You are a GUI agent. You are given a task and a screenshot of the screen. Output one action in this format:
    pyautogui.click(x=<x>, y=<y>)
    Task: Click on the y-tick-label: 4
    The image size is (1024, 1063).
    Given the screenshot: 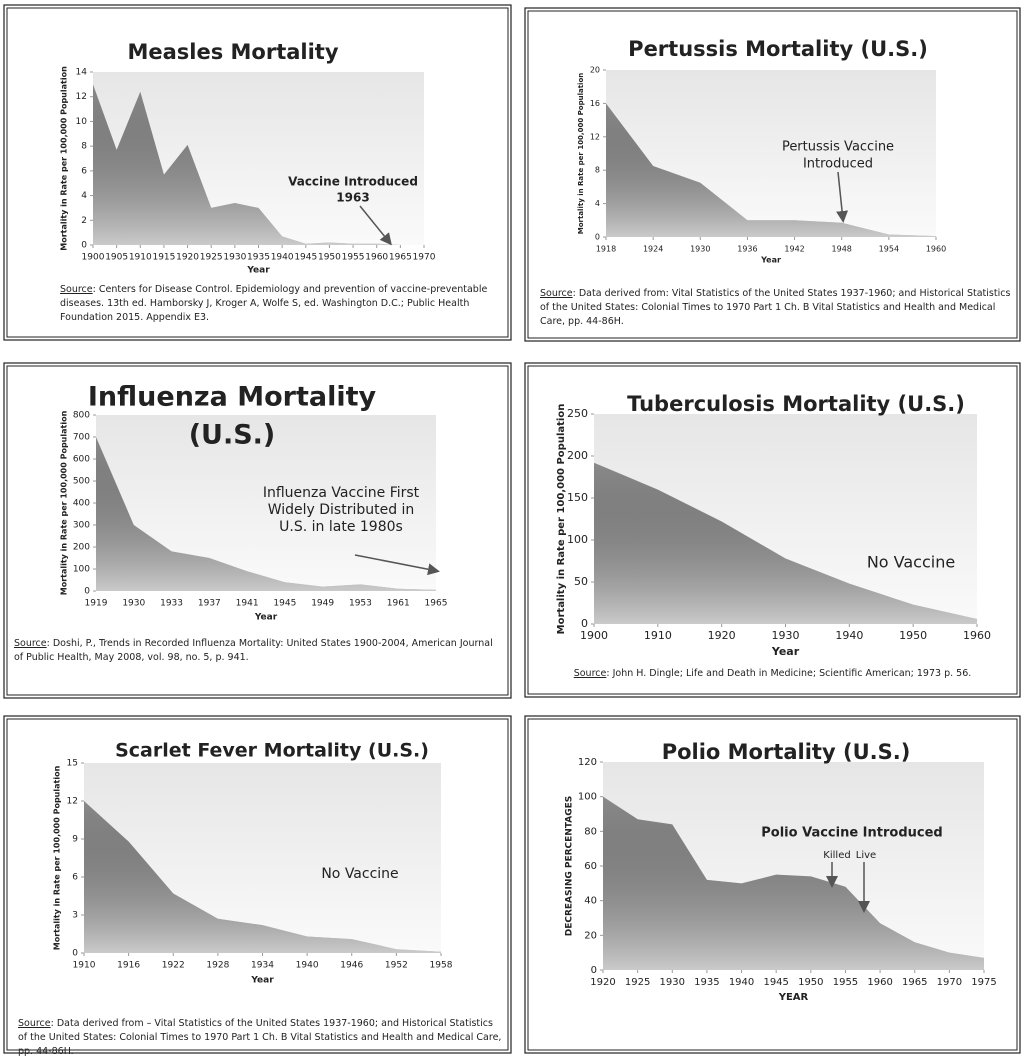 What is the action you would take?
    pyautogui.click(x=597, y=203)
    